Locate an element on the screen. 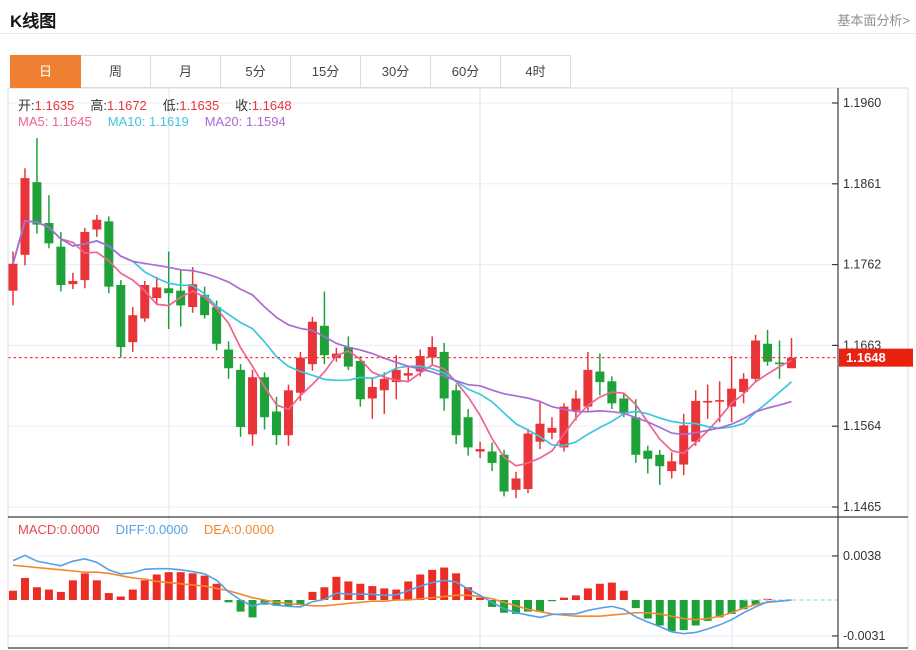 The height and width of the screenshot is (650, 916). current-price-badge is located at coordinates (876, 357).